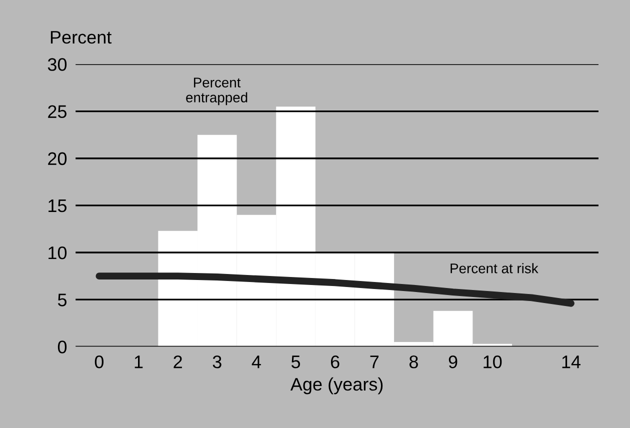 Image resolution: width=630 pixels, height=428 pixels. I want to click on y-tick-label: 5, so click(62, 300).